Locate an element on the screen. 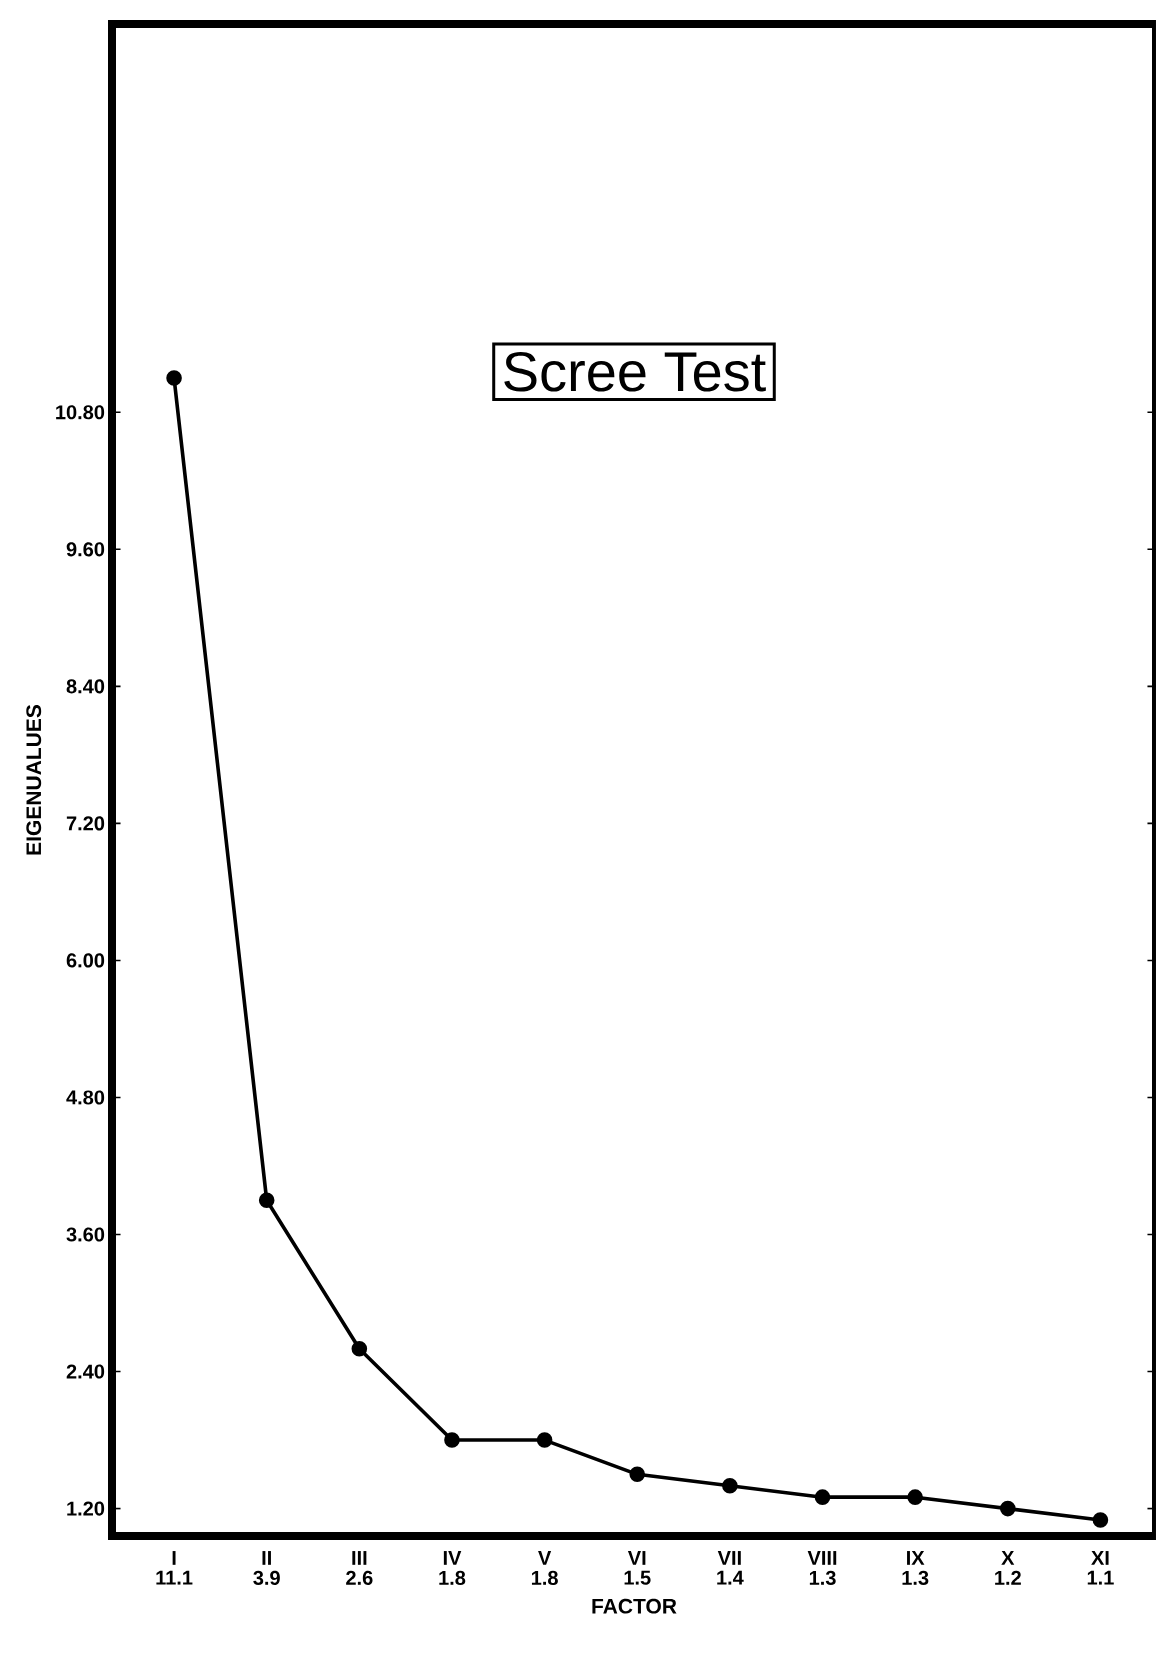 The height and width of the screenshot is (1672, 1156). data-label: 1.4 is located at coordinates (730, 1577).